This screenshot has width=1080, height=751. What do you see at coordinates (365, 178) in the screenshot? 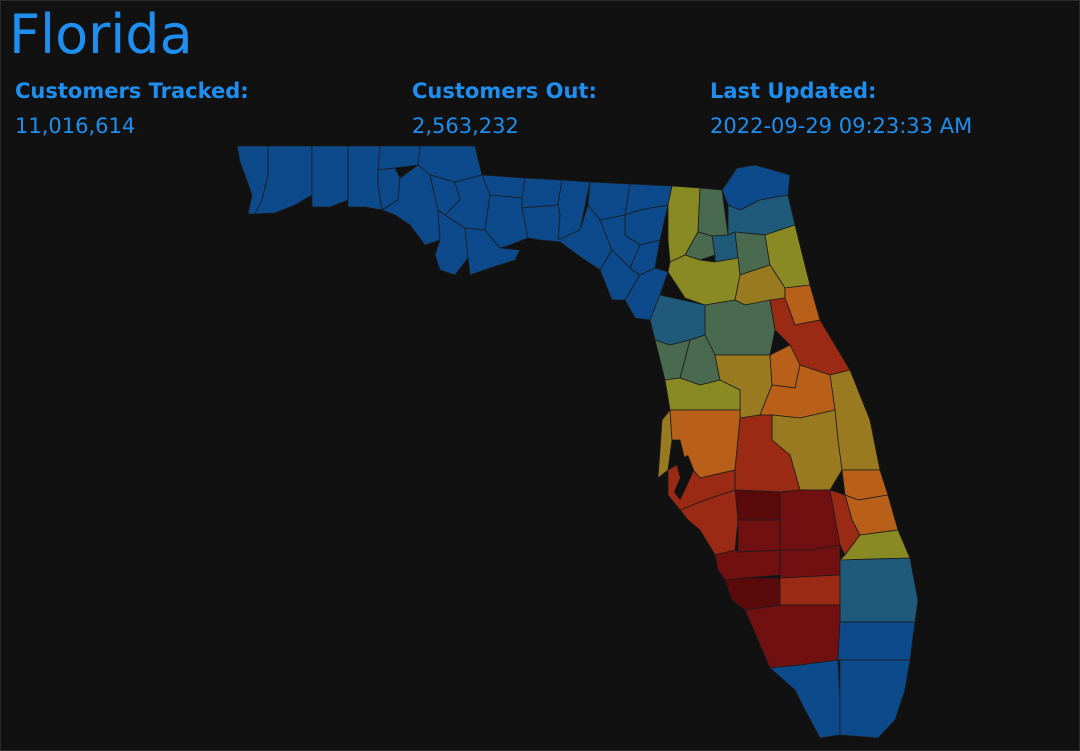
I see `county-walton` at bounding box center [365, 178].